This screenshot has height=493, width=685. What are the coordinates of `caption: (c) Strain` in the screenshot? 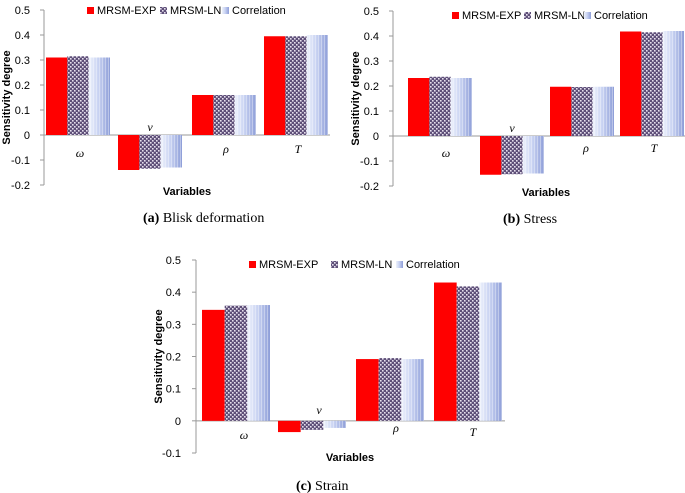 It's located at (322, 486).